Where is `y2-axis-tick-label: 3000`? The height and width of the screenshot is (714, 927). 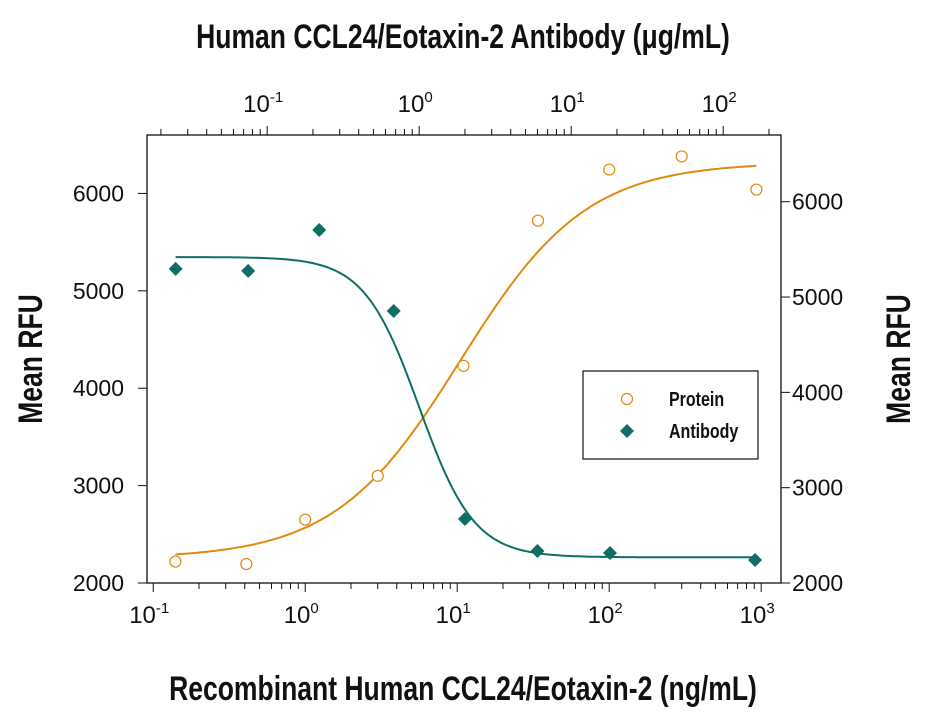 y2-axis-tick-label: 3000 is located at coordinates (817, 488).